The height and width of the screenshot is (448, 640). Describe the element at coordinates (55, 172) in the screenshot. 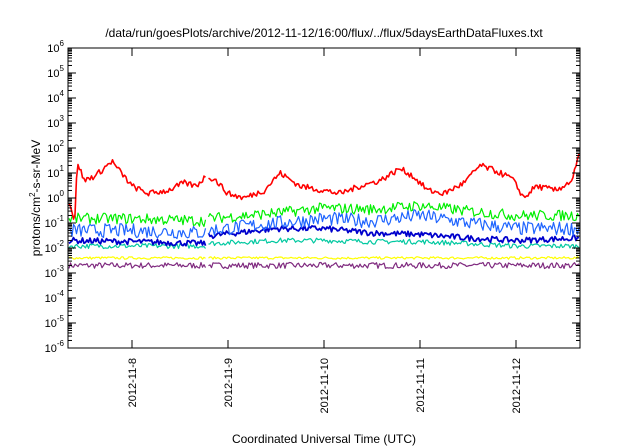

I see `y-tick-label: 10¹` at that location.